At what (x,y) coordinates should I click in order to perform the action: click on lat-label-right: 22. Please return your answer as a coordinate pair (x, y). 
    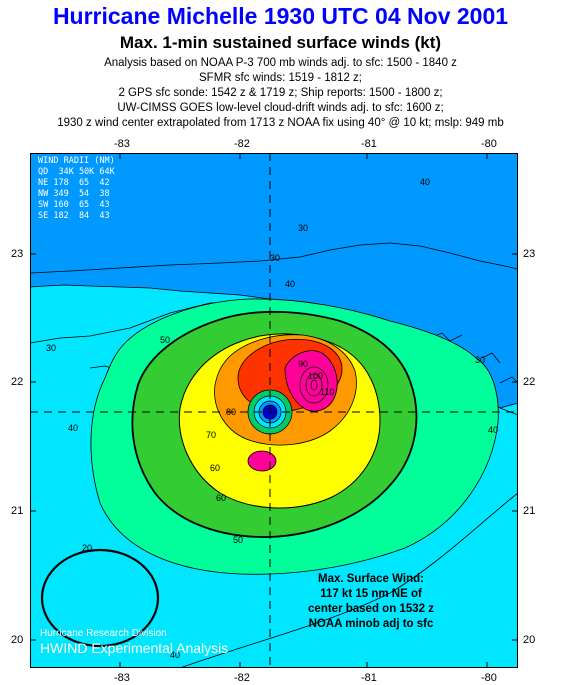
    Looking at the image, I should click on (529, 382).